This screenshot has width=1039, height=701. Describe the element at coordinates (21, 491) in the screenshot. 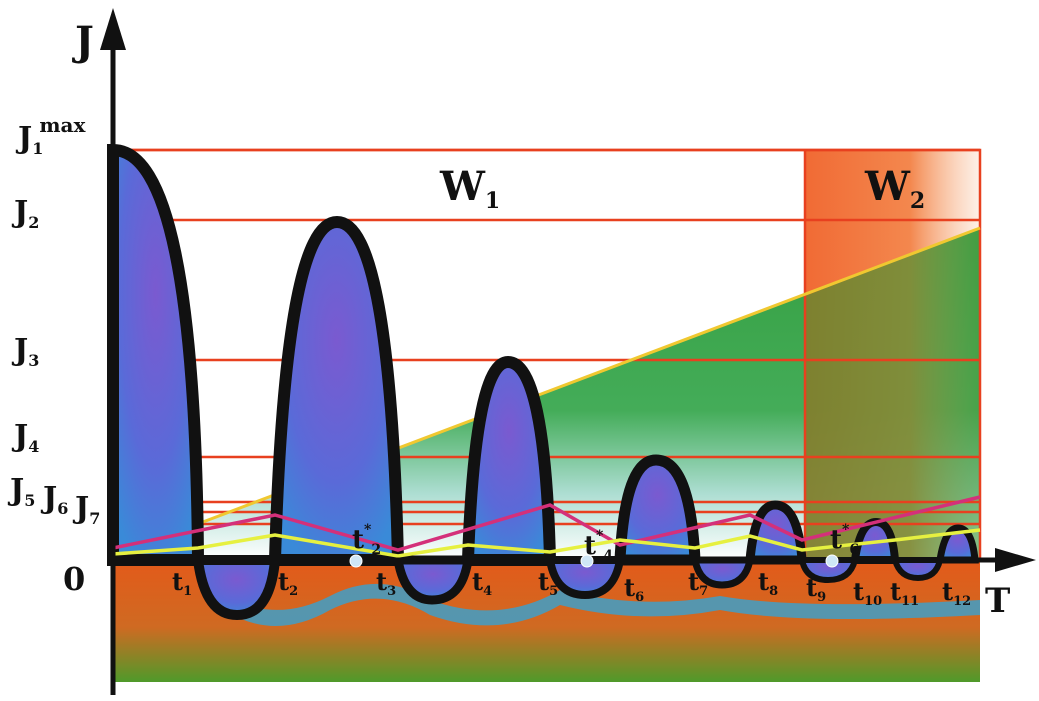

I see `level-label-j5: J5` at that location.